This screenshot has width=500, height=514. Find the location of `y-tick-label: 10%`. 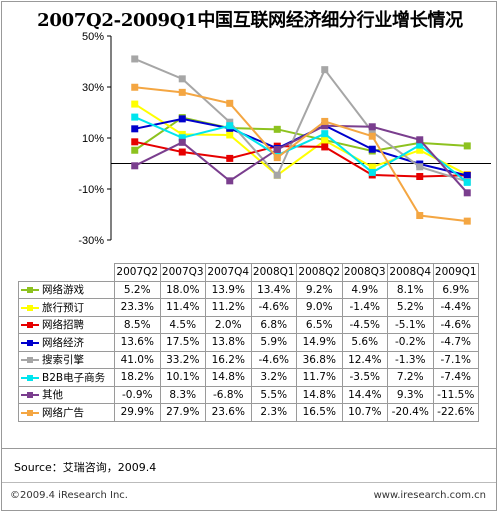

y-tick-label: 10% is located at coordinates (93, 139).